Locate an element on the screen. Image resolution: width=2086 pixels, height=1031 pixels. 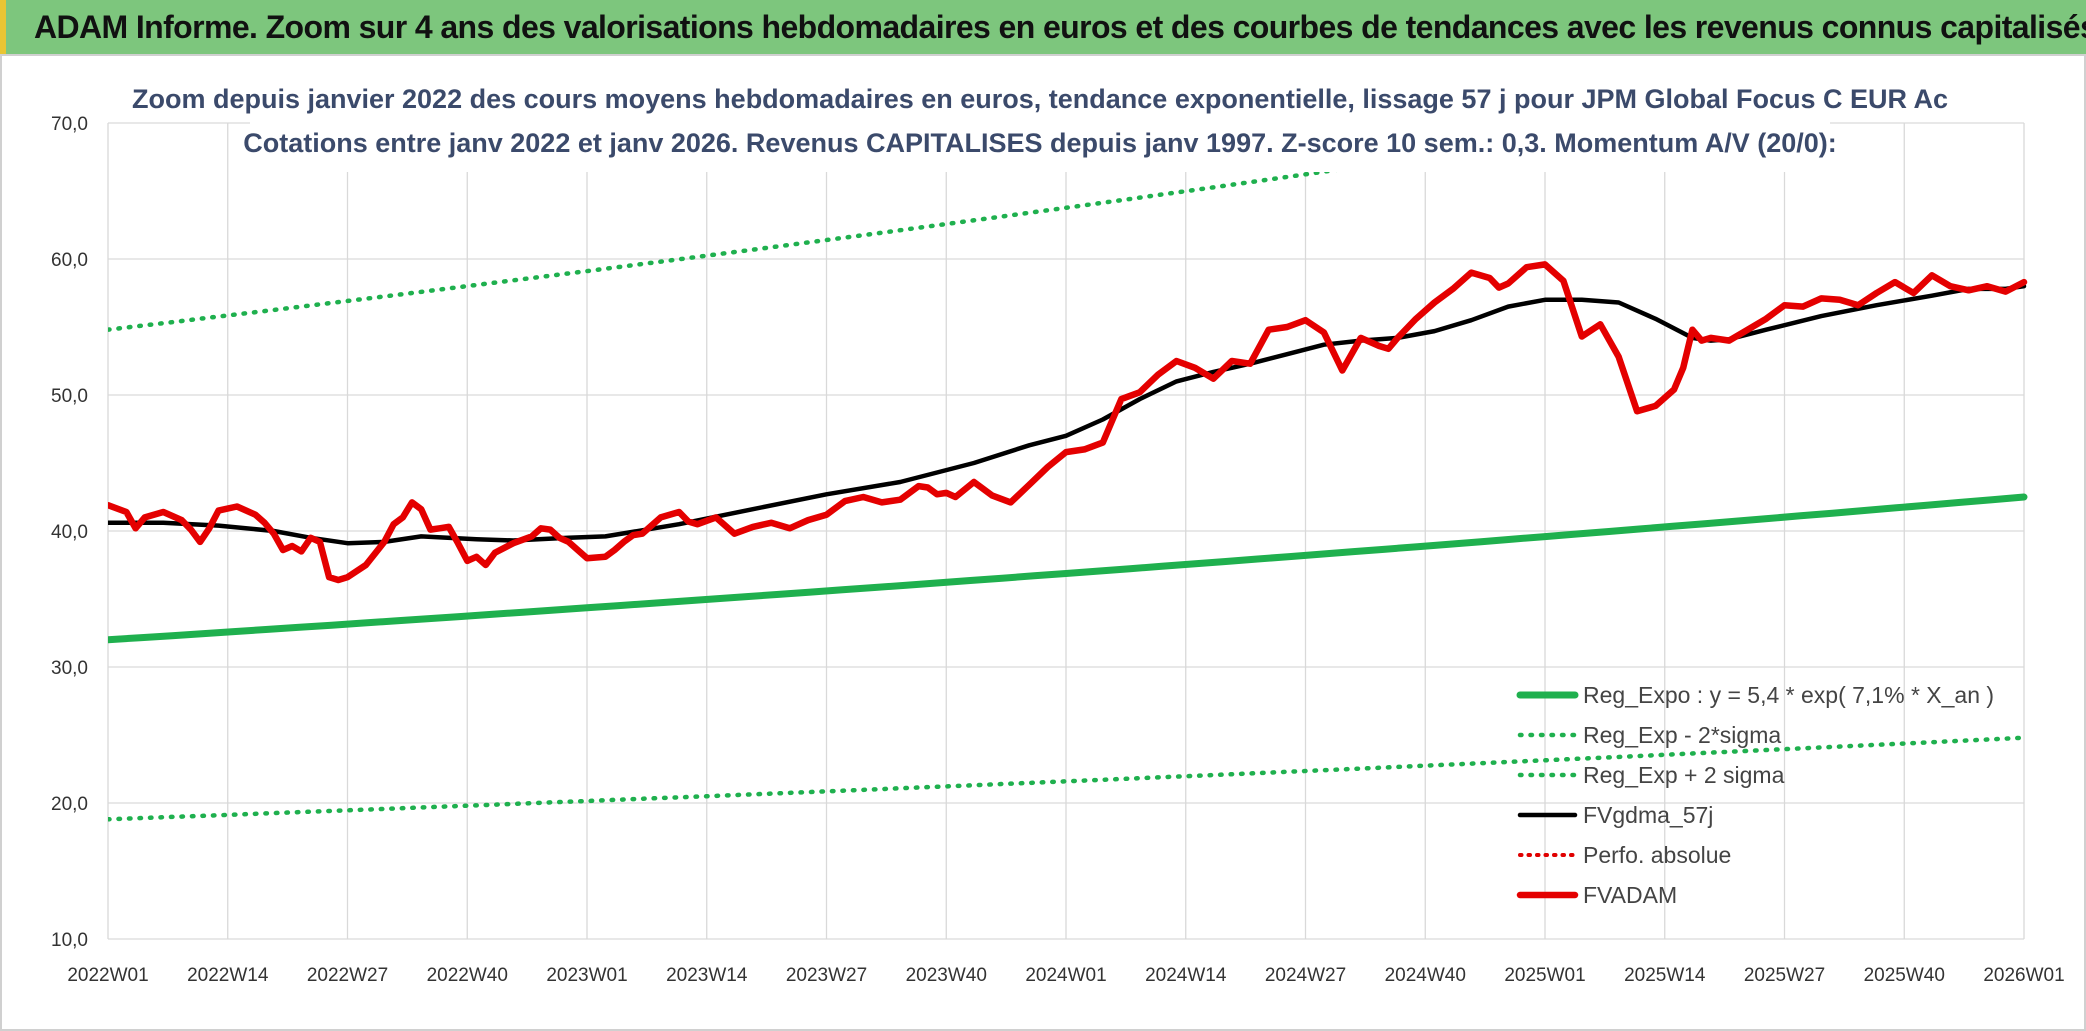
legend-label: Perfo. absolue is located at coordinates (1657, 855).